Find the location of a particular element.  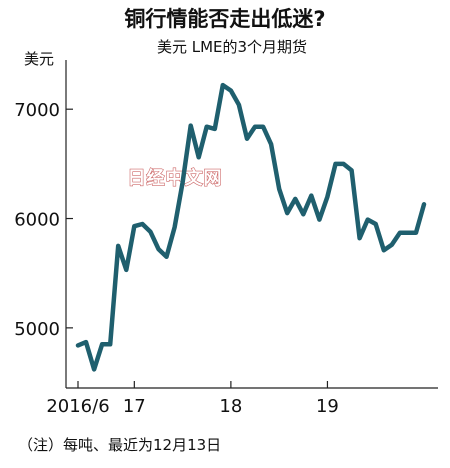

chart-subtitle: 美元 LME的3个月期货 is located at coordinates (232, 47).